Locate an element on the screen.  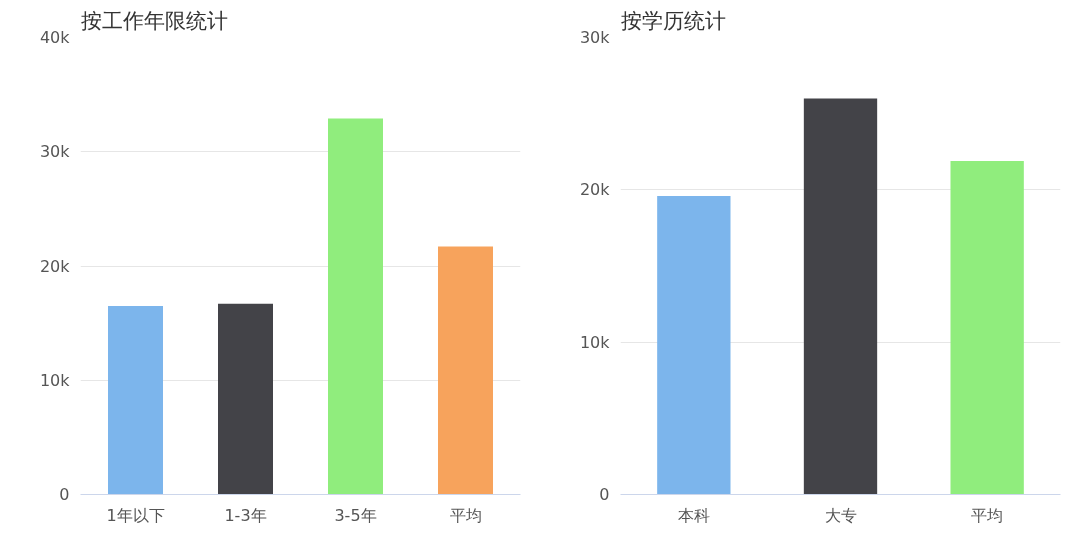
x-tick-label: 1年以下 is located at coordinates (135, 515).